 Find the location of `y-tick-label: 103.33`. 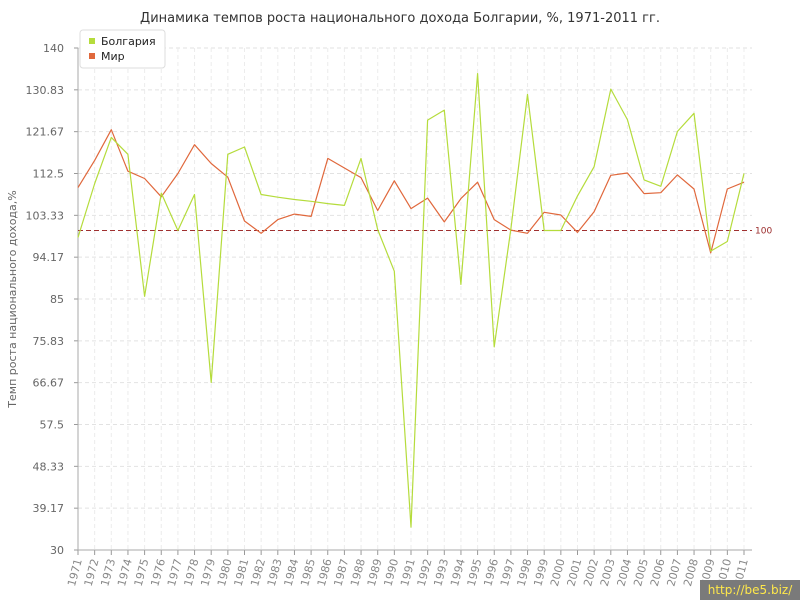

y-tick-label: 103.33 is located at coordinates (45, 215).